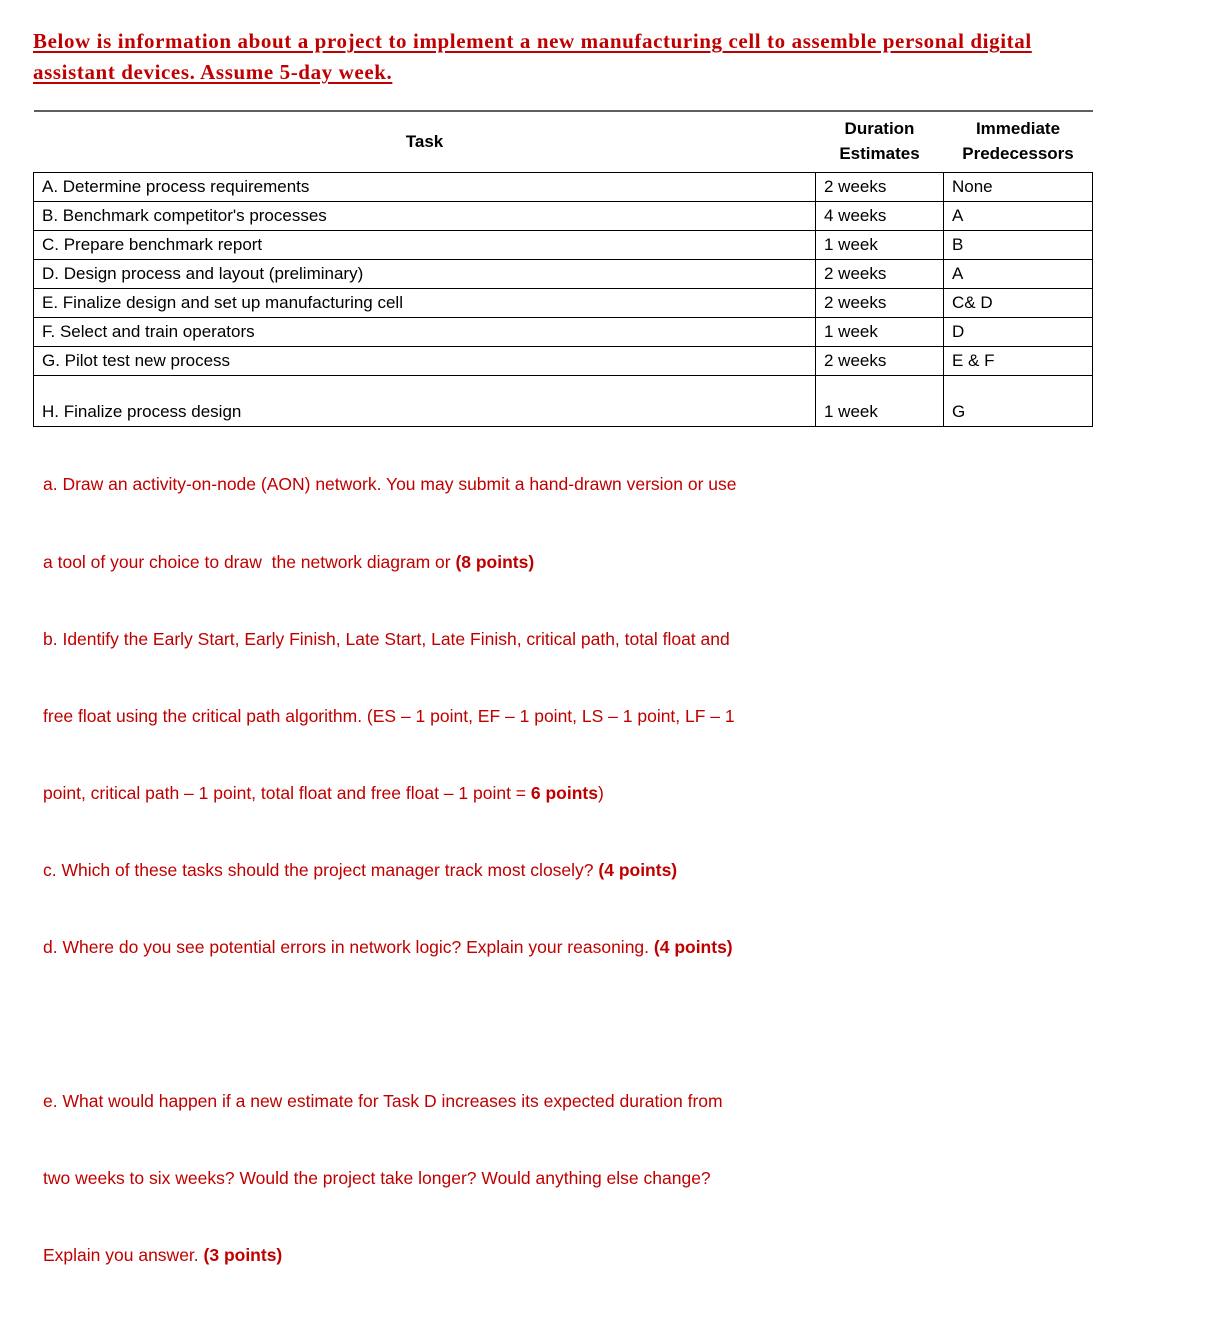 The image size is (1220, 1321). I want to click on title-line-2: assistant devices. Assume 5-day week., so click(213, 72).